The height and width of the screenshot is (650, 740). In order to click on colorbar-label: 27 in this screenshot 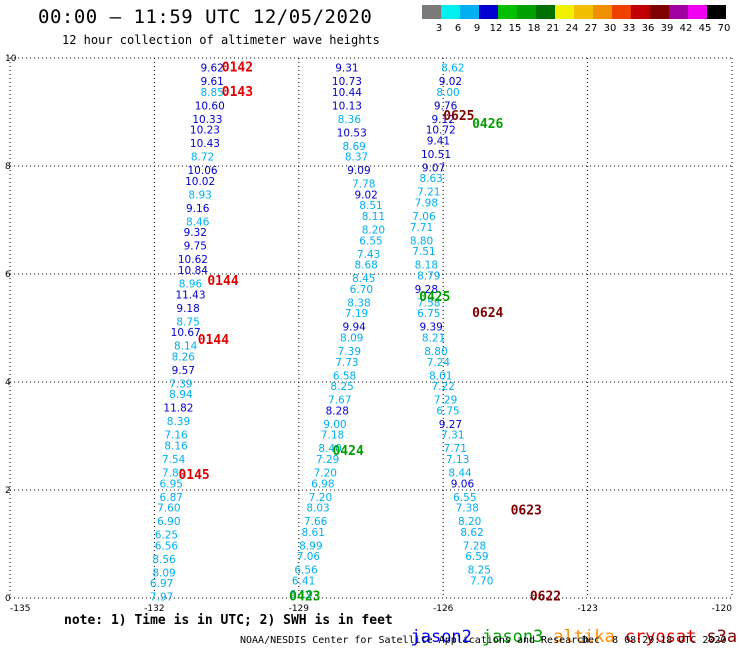, I will do `click(591, 28)`.